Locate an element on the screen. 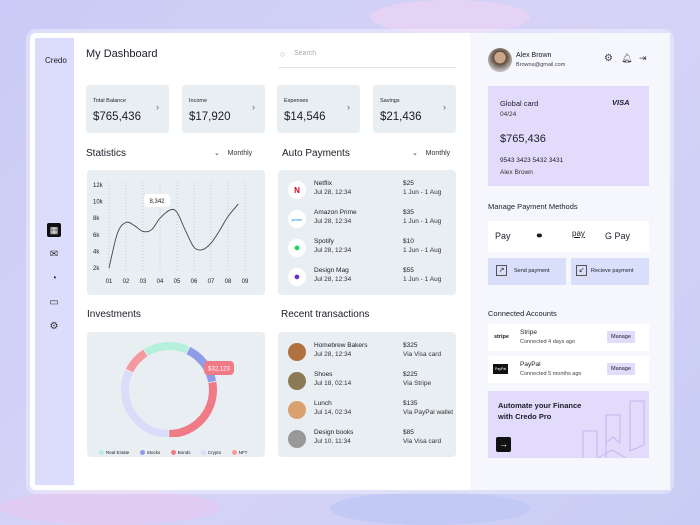  netflix-icon: N is located at coordinates (297, 190).